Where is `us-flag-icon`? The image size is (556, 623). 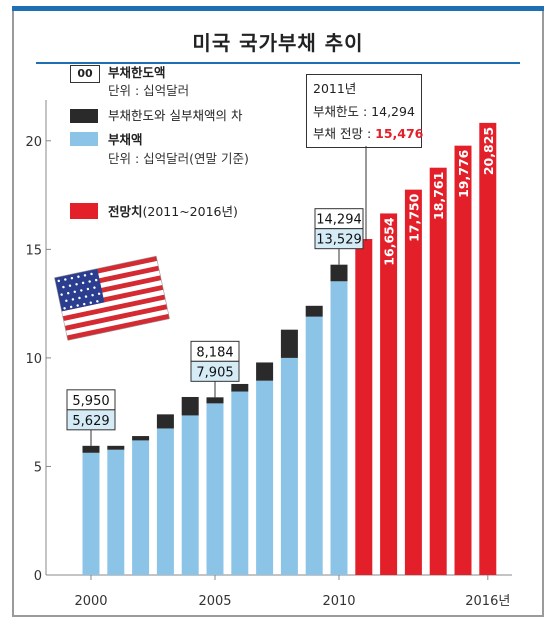
us-flag-icon is located at coordinates (112, 298).